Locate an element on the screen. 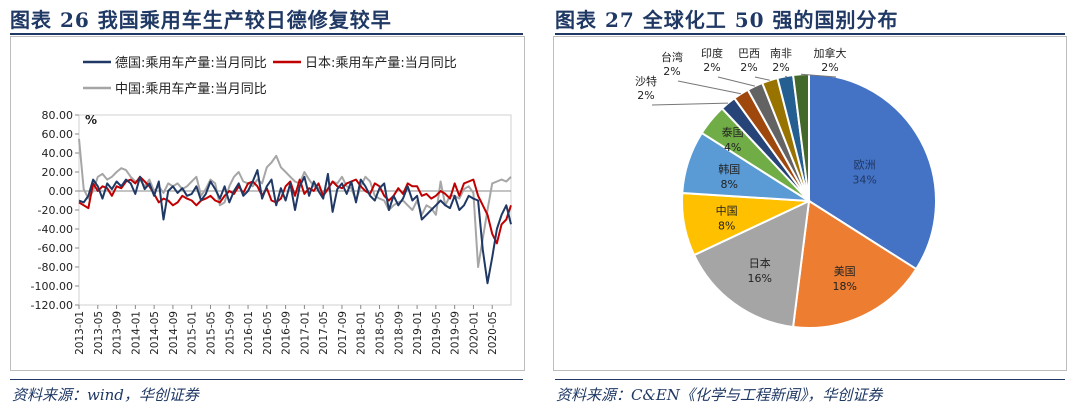  pie-label-4: 韩国 is located at coordinates (729, 169).